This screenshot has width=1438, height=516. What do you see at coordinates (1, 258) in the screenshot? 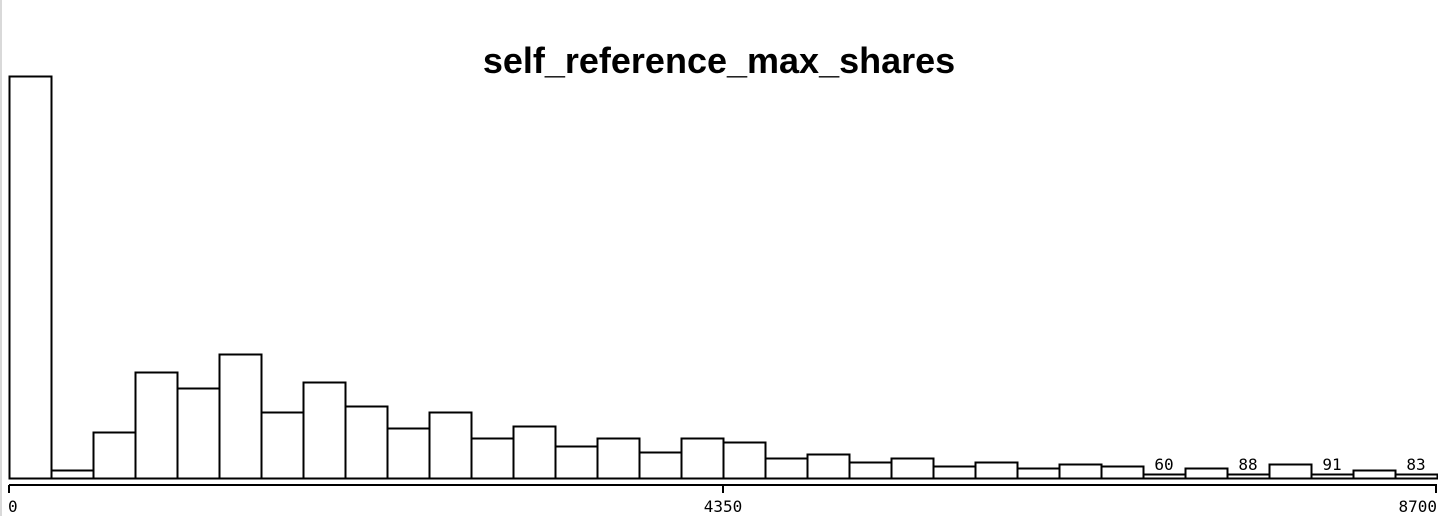
I see `window-edge` at bounding box center [1, 258].